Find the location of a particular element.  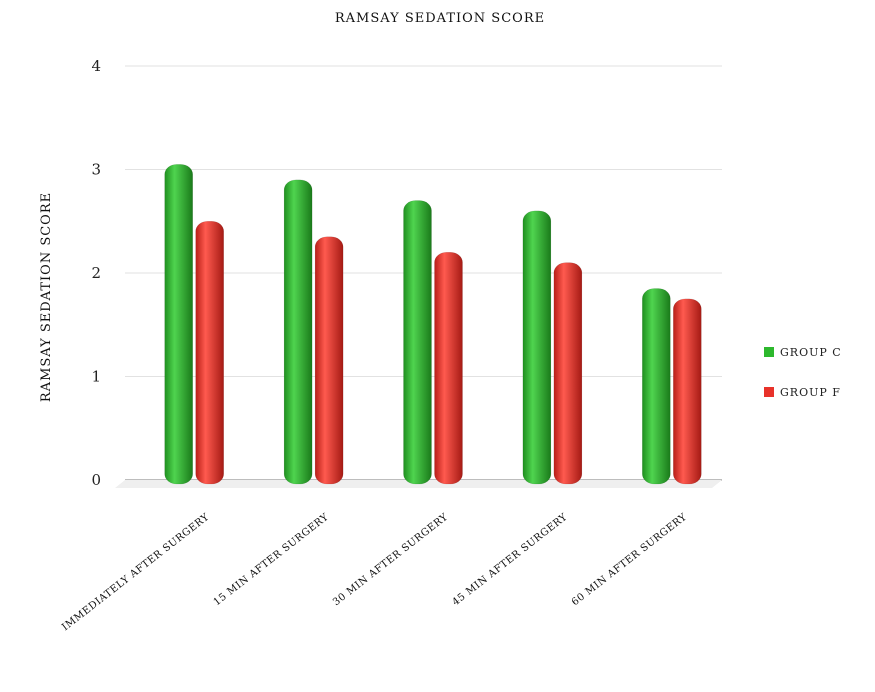

y-axis-ticks: 0 1 2 3 4 is located at coordinates (96, 273).